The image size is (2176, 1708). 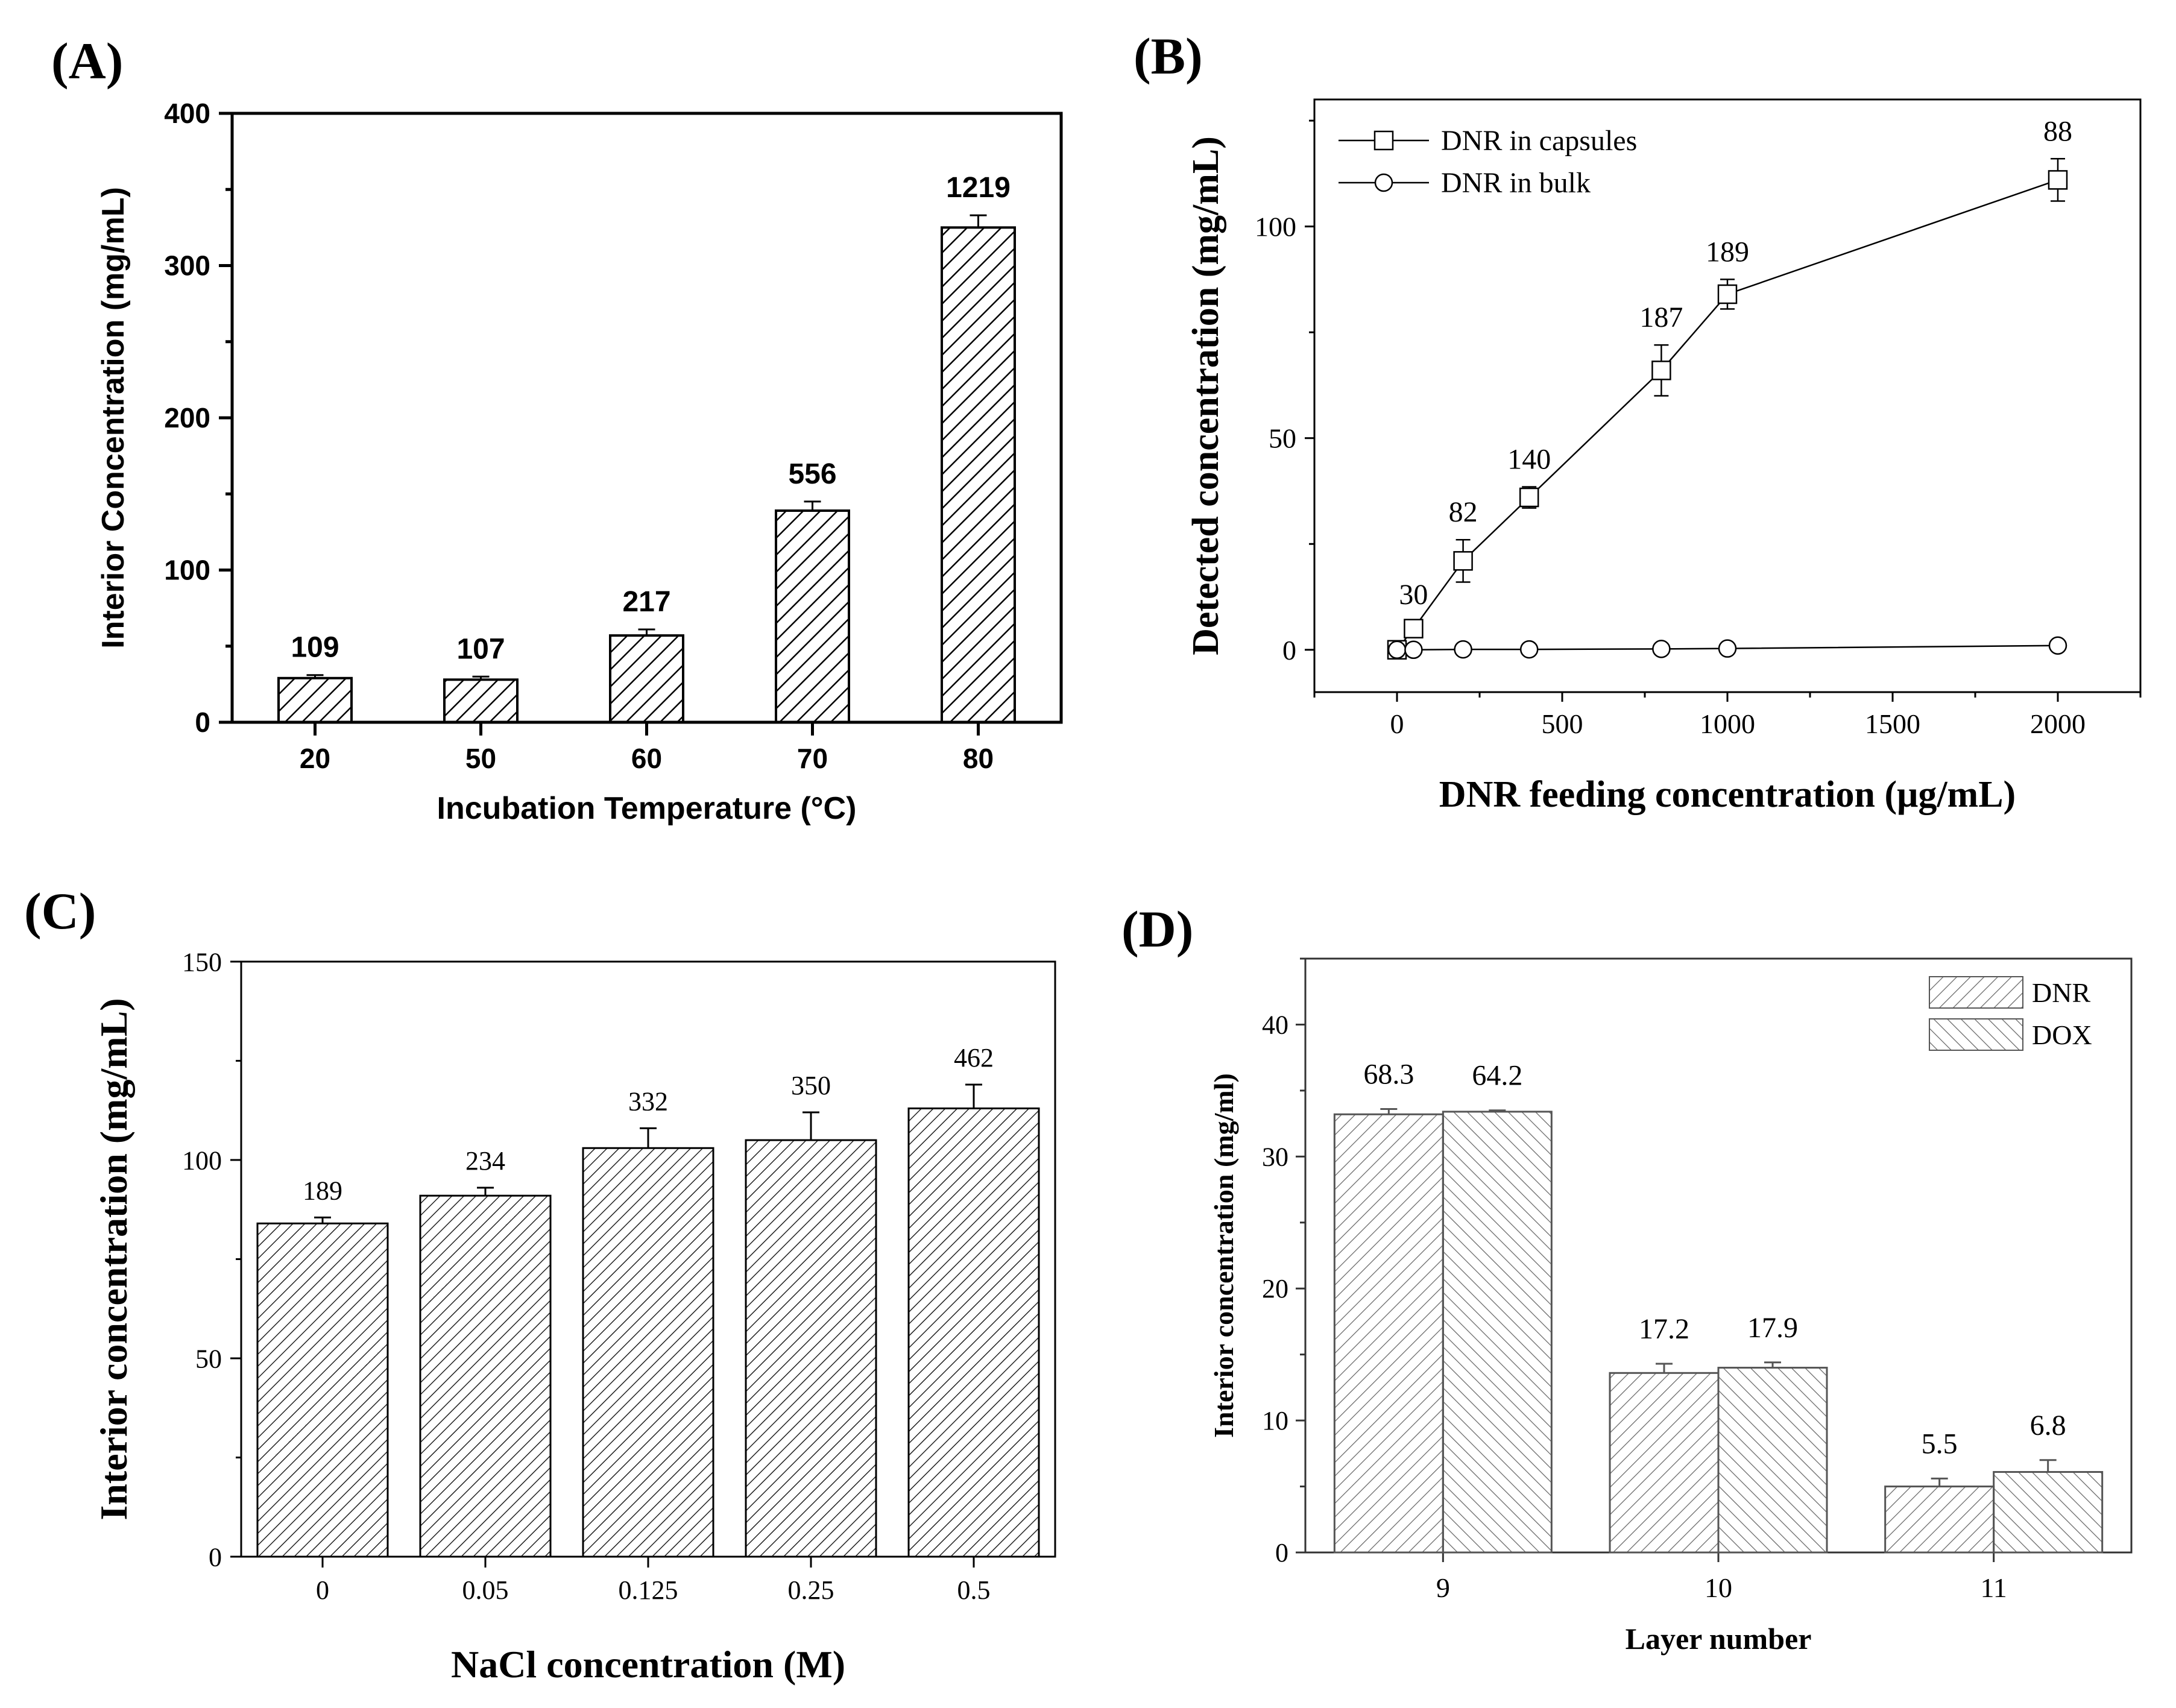 What do you see at coordinates (1772, 1328) in the screenshot?
I see `data-label: 17.9` at bounding box center [1772, 1328].